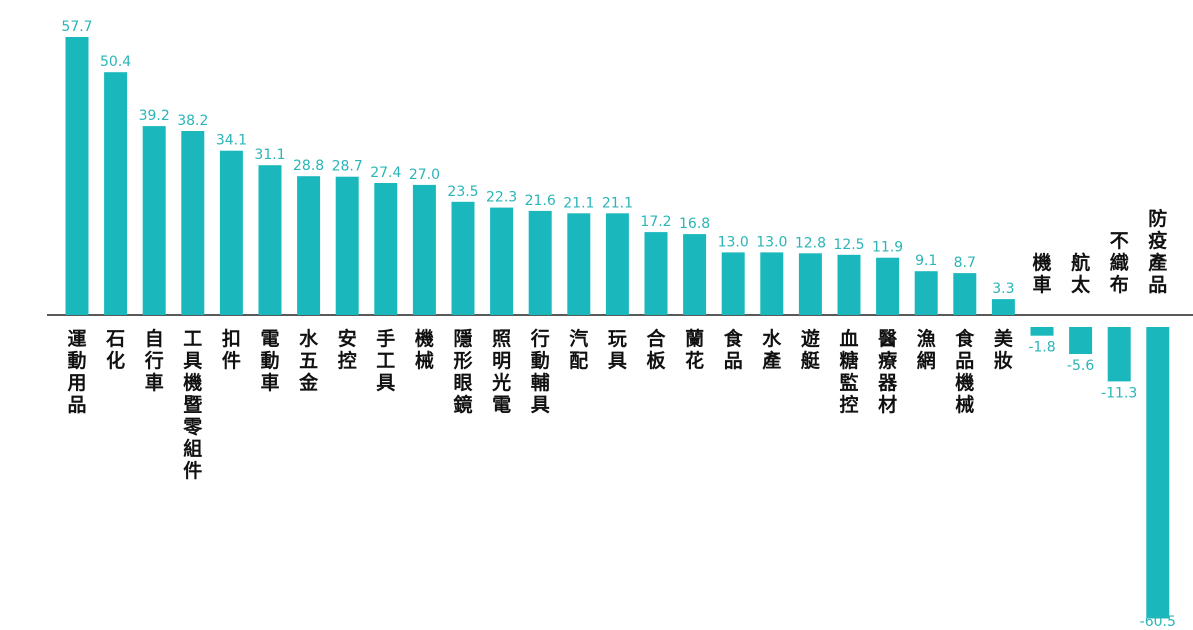 Image resolution: width=1193 pixels, height=630 pixels. I want to click on category-label: 血糖監控, so click(848, 371).